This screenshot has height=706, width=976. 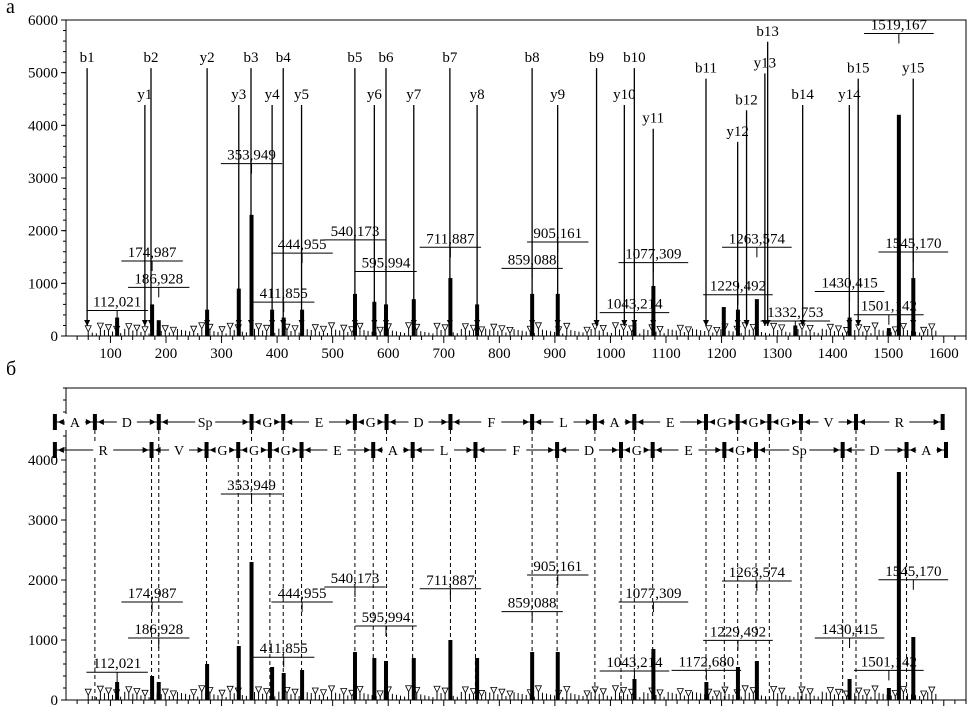 I want to click on x-tick-label: 900, so click(x=555, y=354).